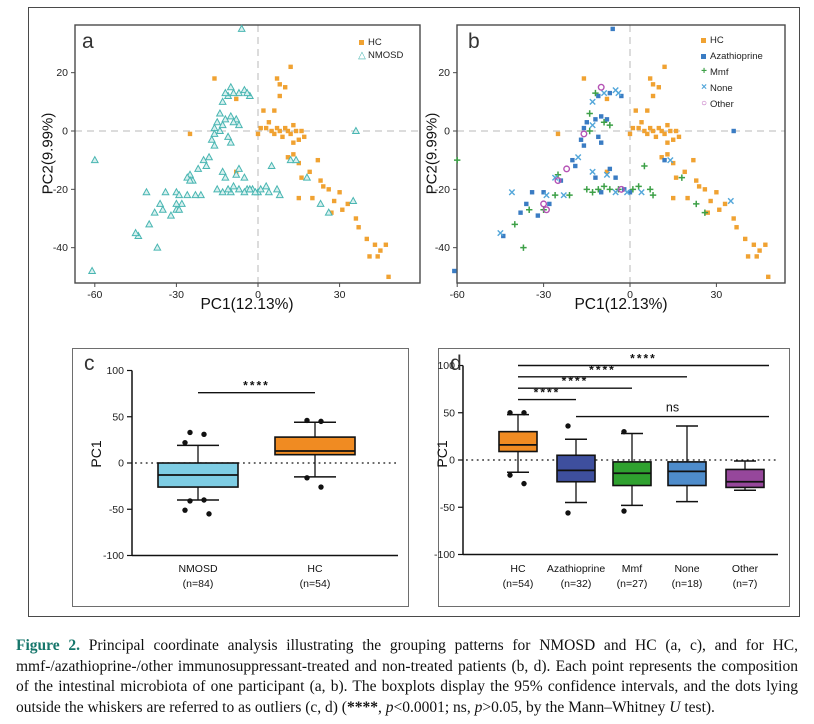 This screenshot has width=814, height=724. Describe the element at coordinates (478, 707) in the screenshot. I see `caption-segment: p` at that location.